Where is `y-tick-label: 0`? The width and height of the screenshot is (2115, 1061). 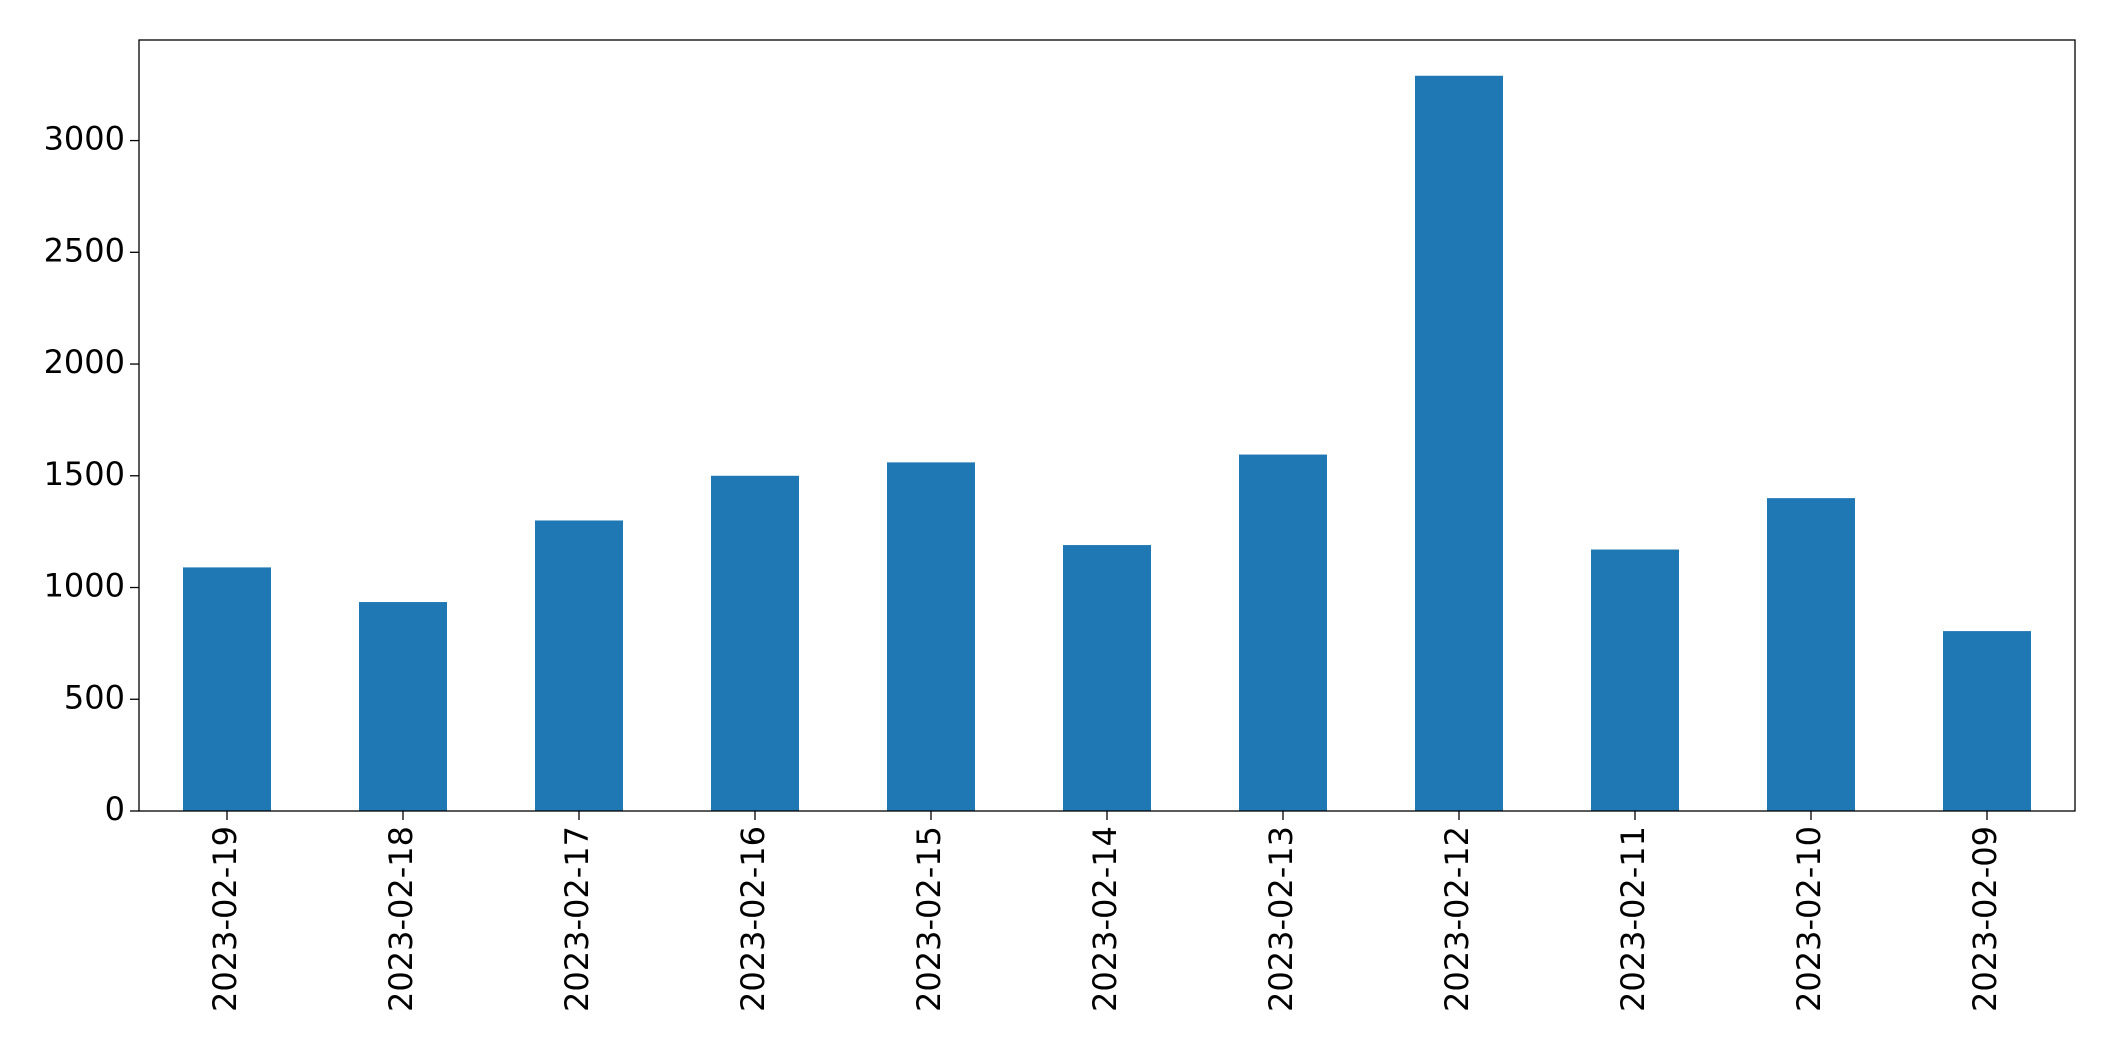
y-tick-label: 0 is located at coordinates (115, 809).